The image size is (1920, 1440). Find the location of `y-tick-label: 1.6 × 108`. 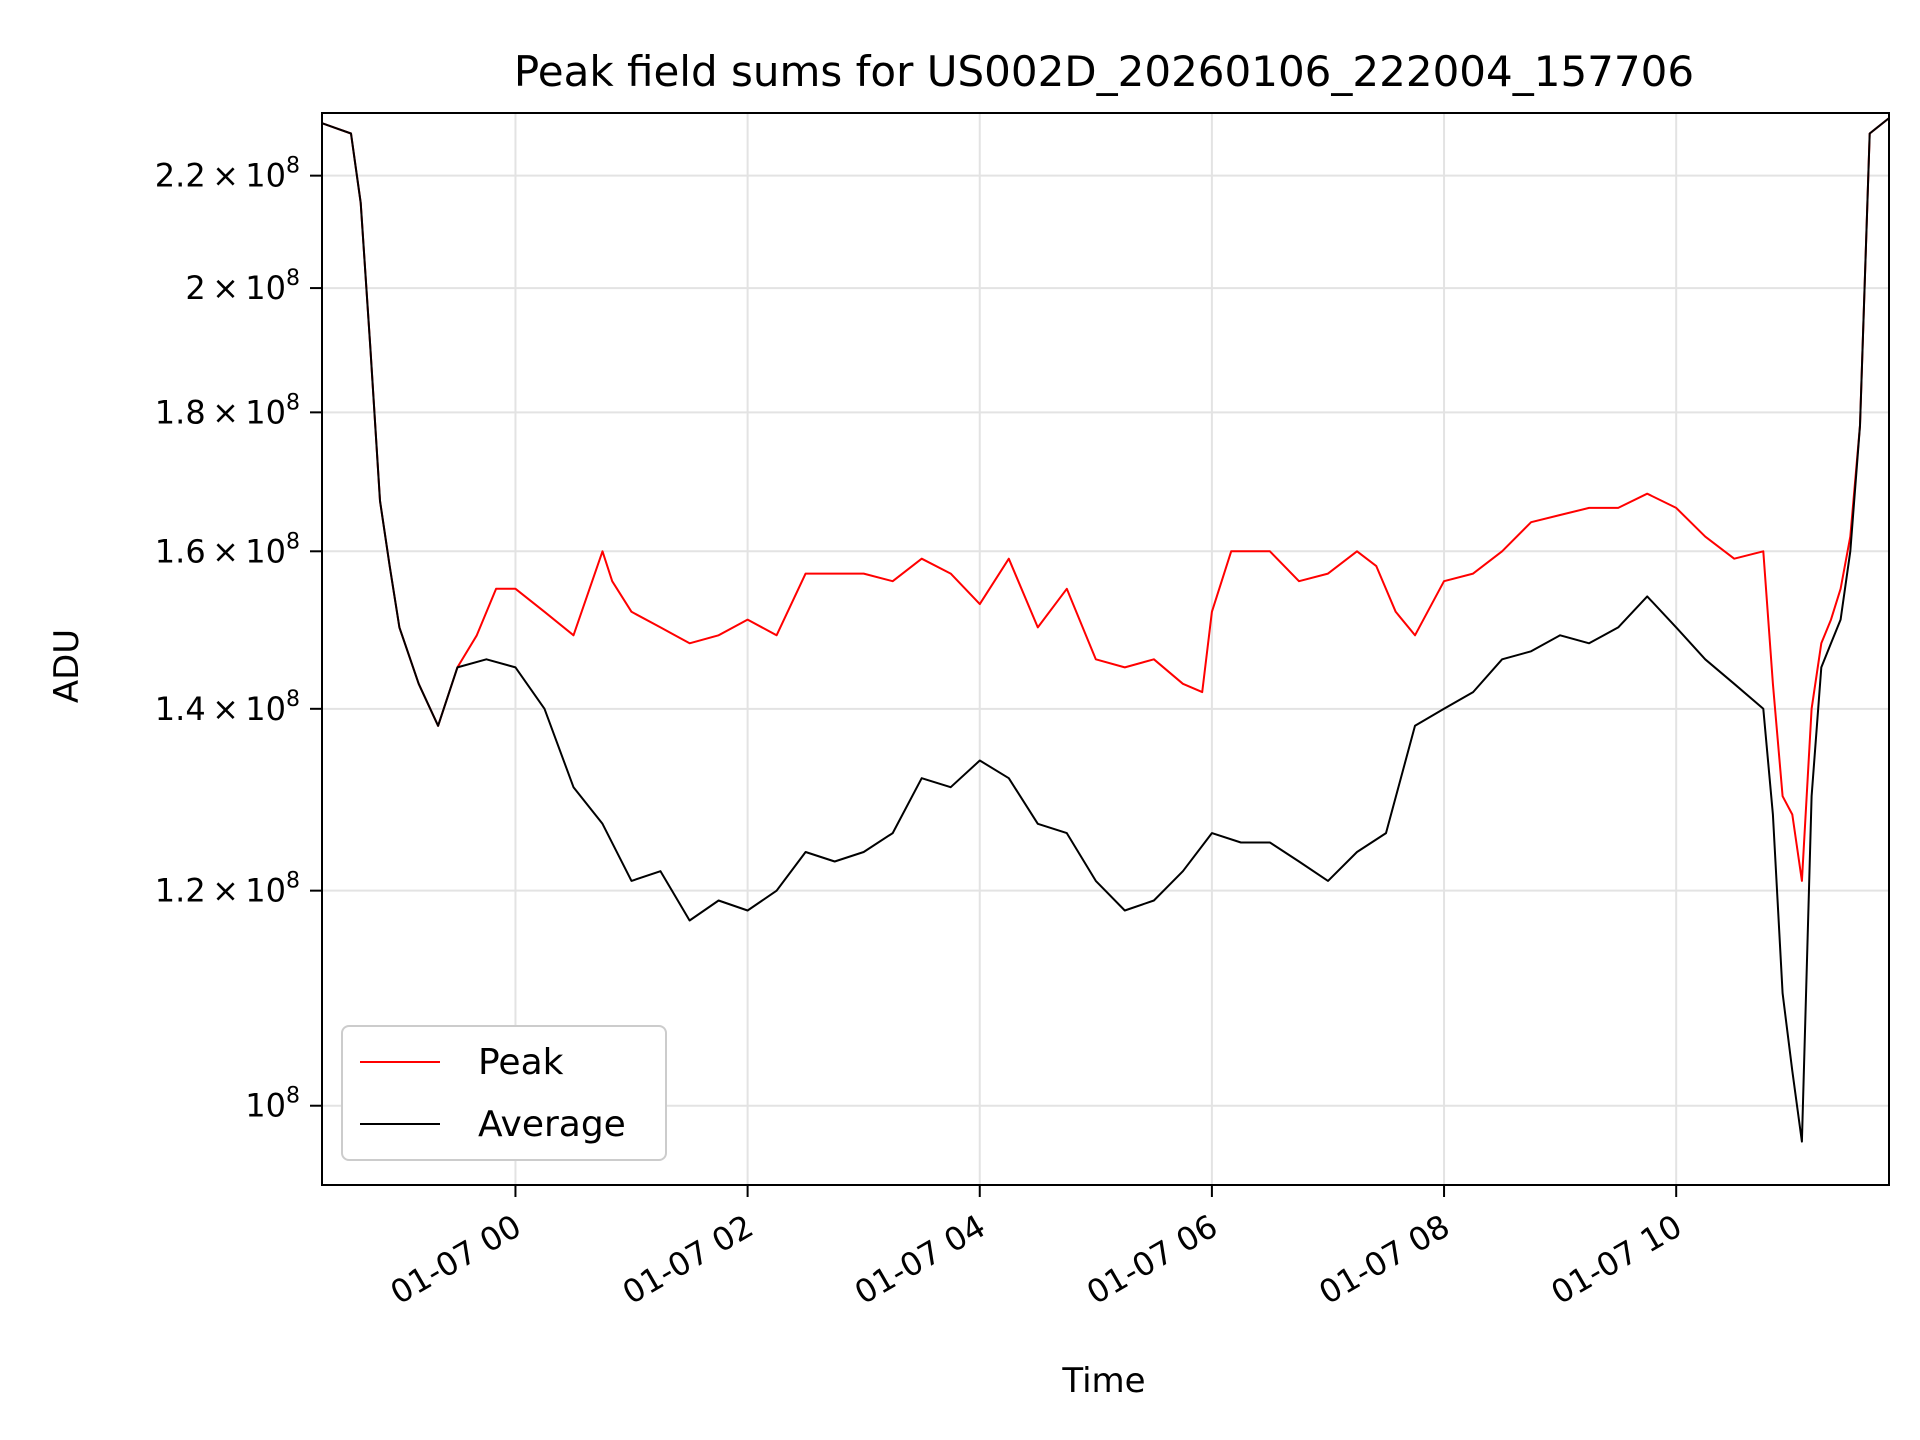

y-tick-label: 1.6 × 108 is located at coordinates (227, 549).